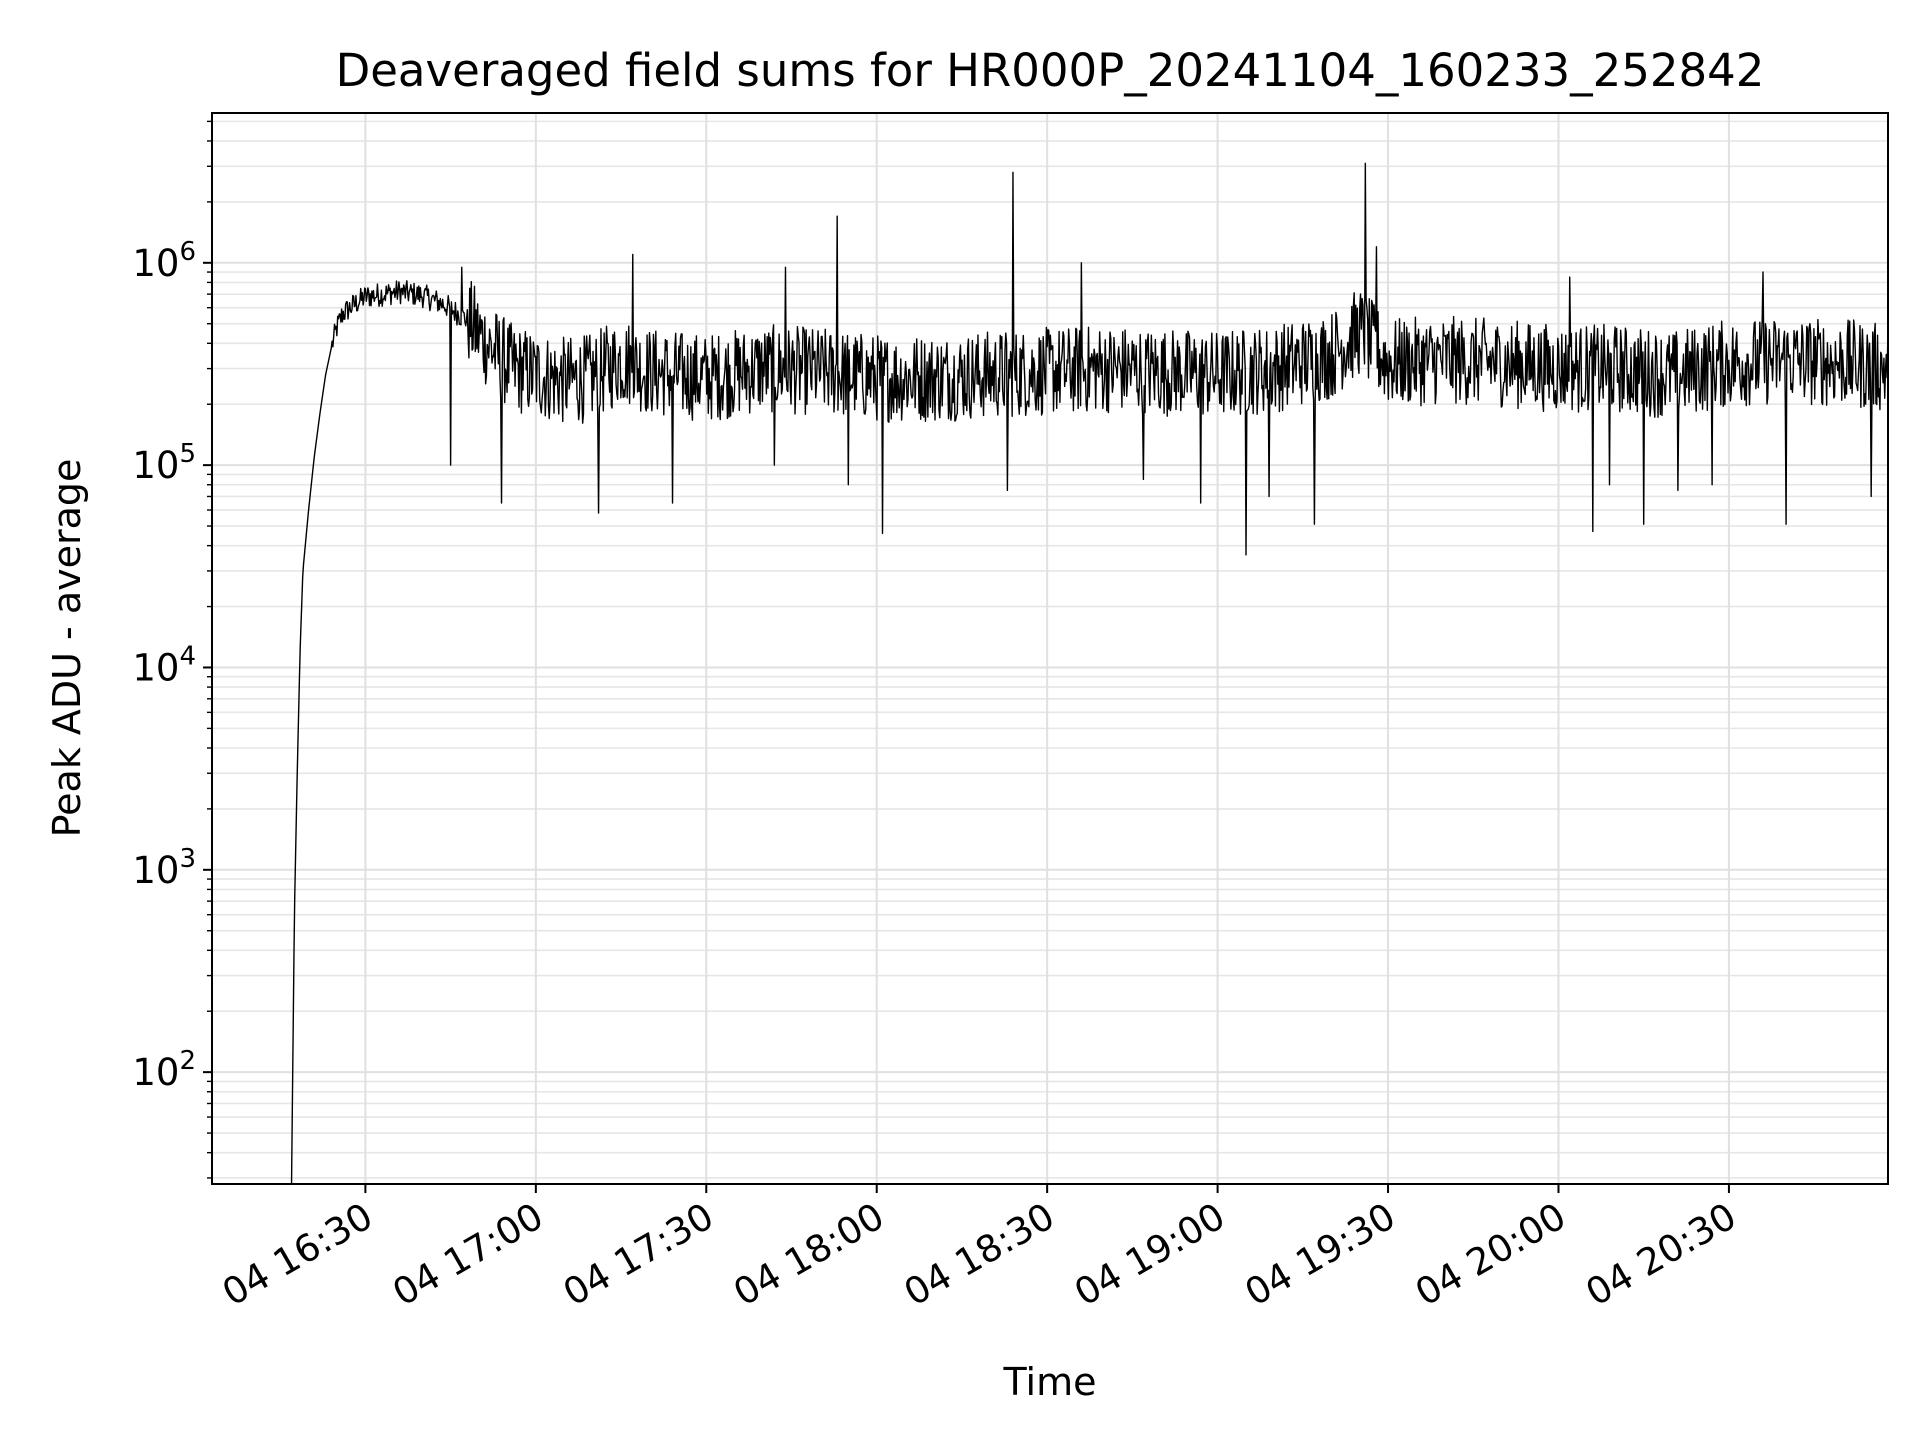 The width and height of the screenshot is (1920, 1440). What do you see at coordinates (1050, 1382) in the screenshot?
I see `x-axis-label: Time` at bounding box center [1050, 1382].